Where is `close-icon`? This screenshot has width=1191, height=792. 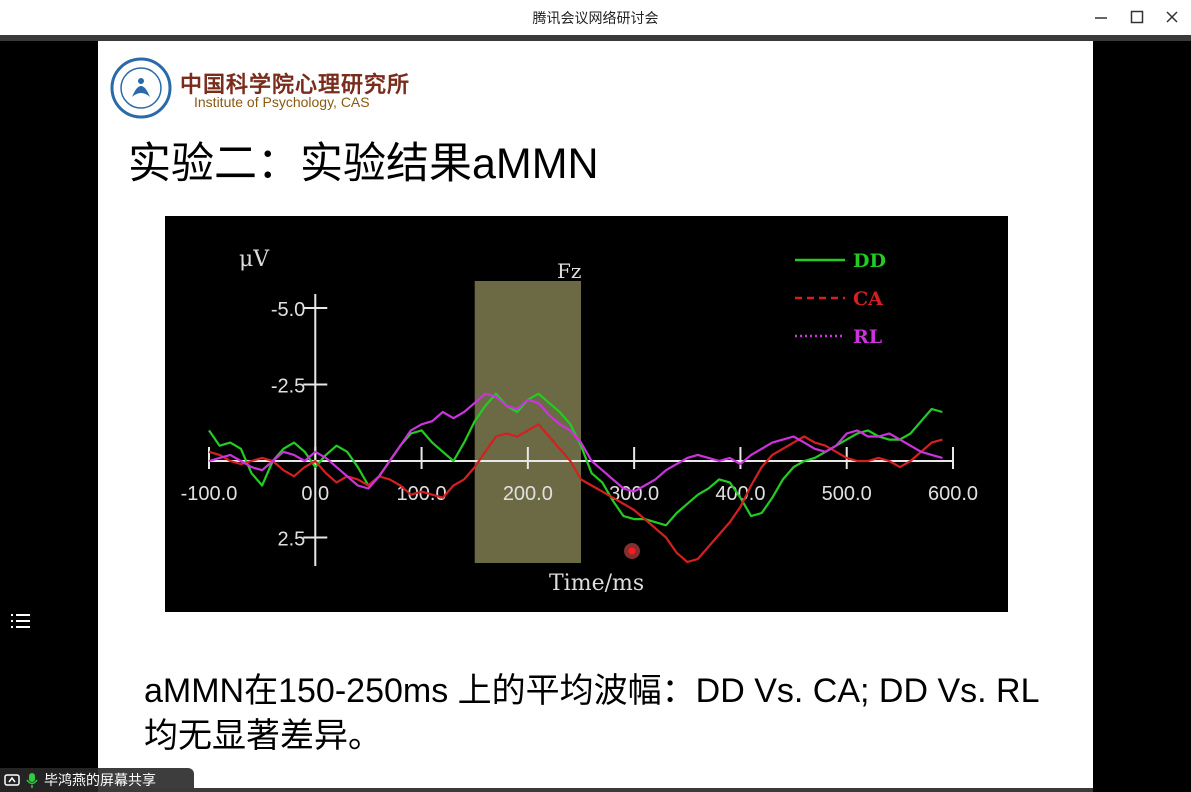
close-icon is located at coordinates (1172, 17).